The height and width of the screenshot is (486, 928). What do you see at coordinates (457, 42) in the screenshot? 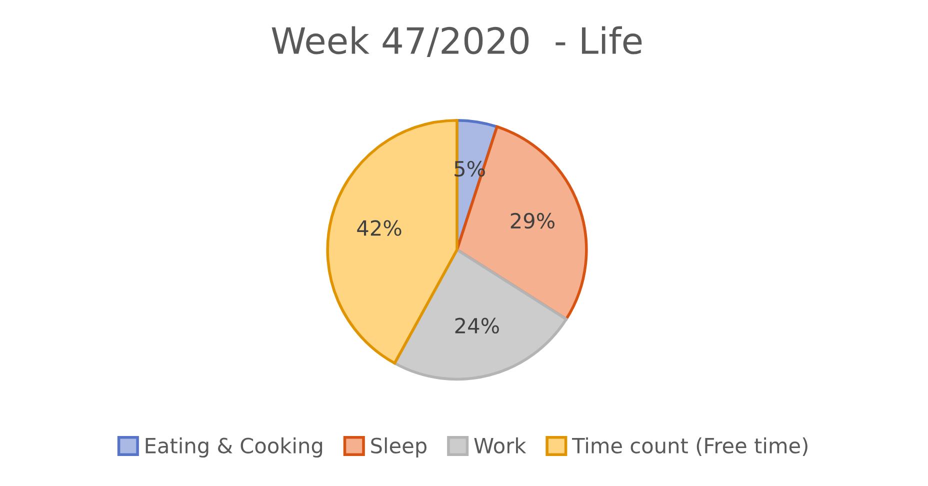
I see `chart-title: Week 47/2020 - Life` at bounding box center [457, 42].